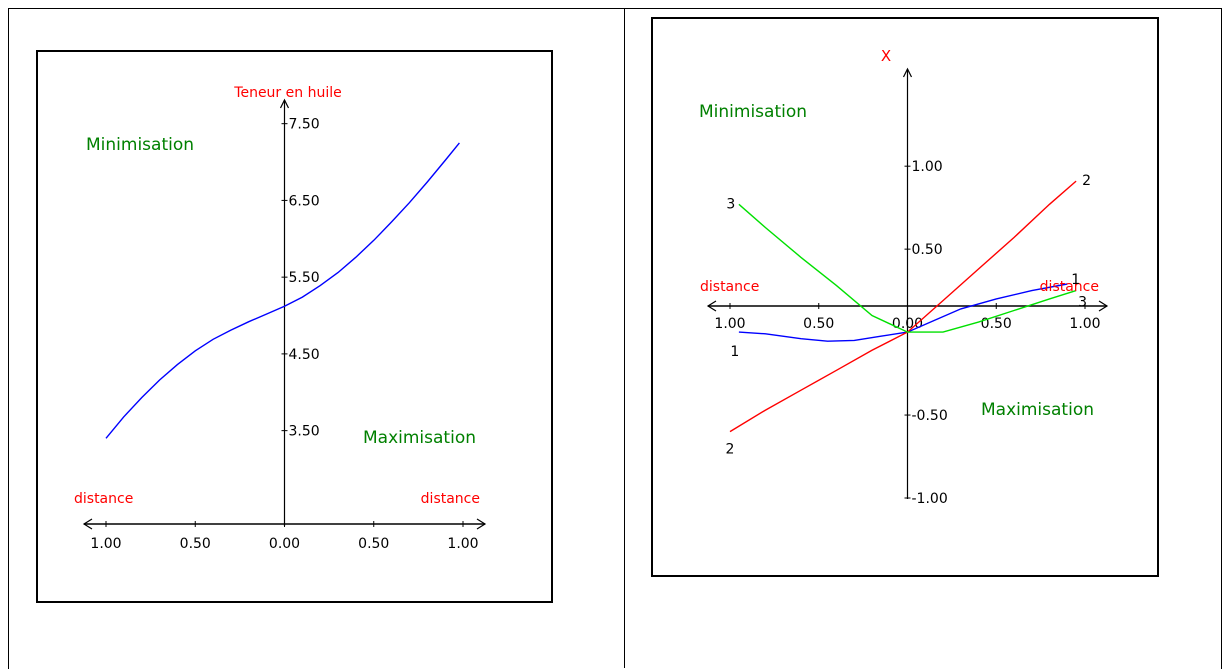 The height and width of the screenshot is (669, 1227). What do you see at coordinates (287, 93) in the screenshot?
I see `y-axis-label: Teneur en huile` at bounding box center [287, 93].